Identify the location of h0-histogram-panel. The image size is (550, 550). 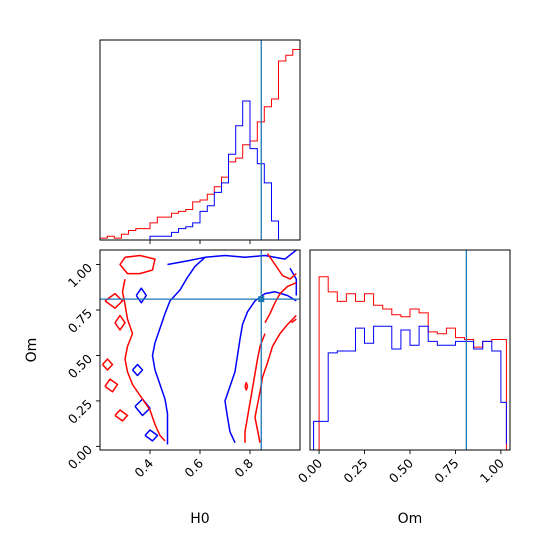
(200, 141).